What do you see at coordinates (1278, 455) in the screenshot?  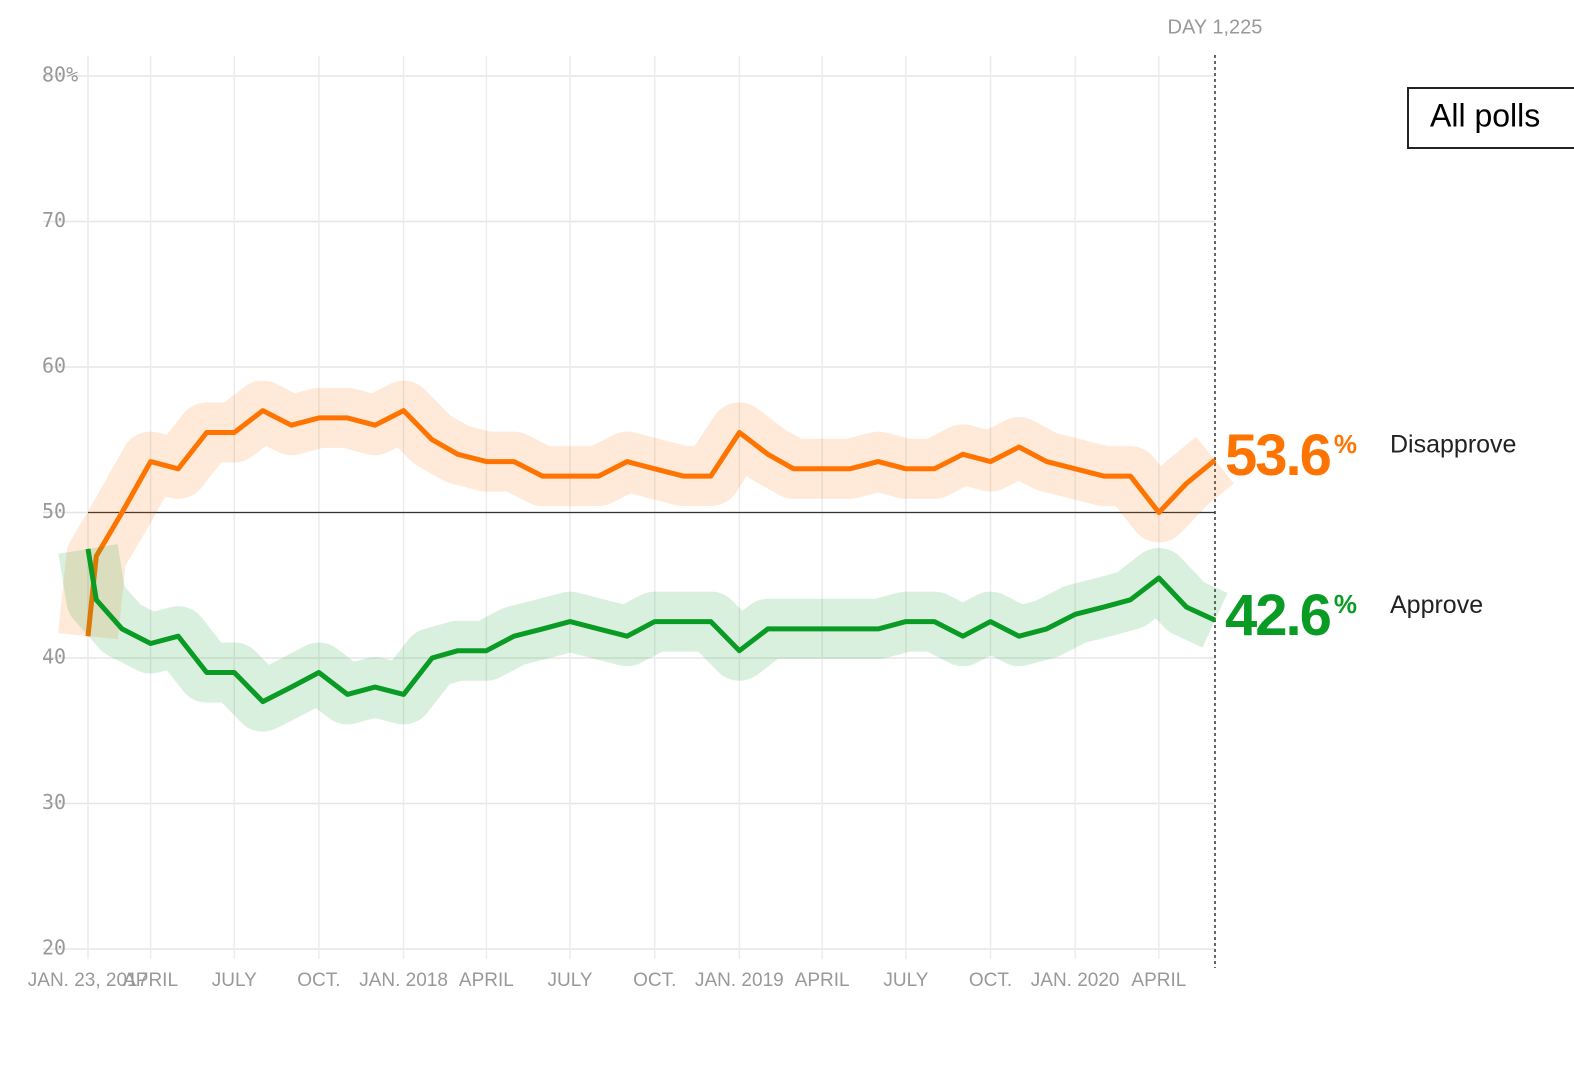 I see `end-value: 53.6` at bounding box center [1278, 455].